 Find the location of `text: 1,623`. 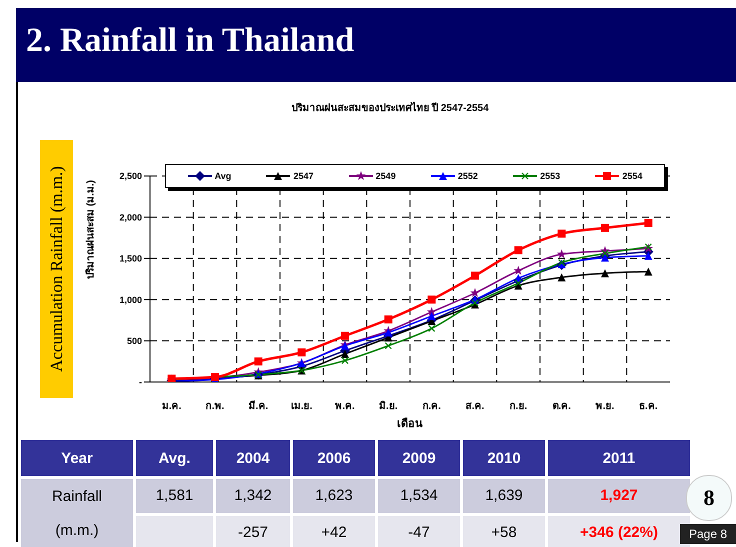

text: 1,623 is located at coordinates (334, 495).